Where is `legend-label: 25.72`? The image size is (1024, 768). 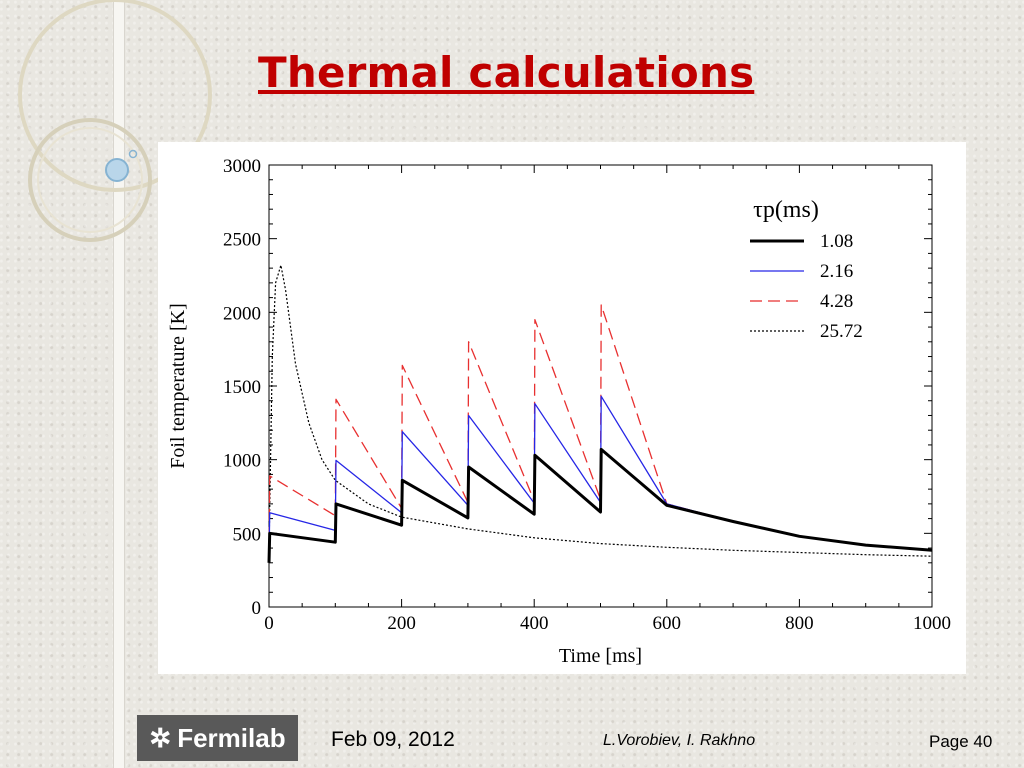 legend-label: 25.72 is located at coordinates (841, 331).